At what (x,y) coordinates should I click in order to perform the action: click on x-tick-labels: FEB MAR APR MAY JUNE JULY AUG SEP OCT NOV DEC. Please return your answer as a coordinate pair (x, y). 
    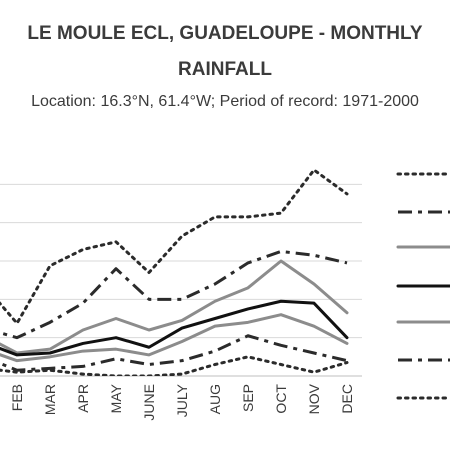
    Looking at the image, I should click on (182, 401).